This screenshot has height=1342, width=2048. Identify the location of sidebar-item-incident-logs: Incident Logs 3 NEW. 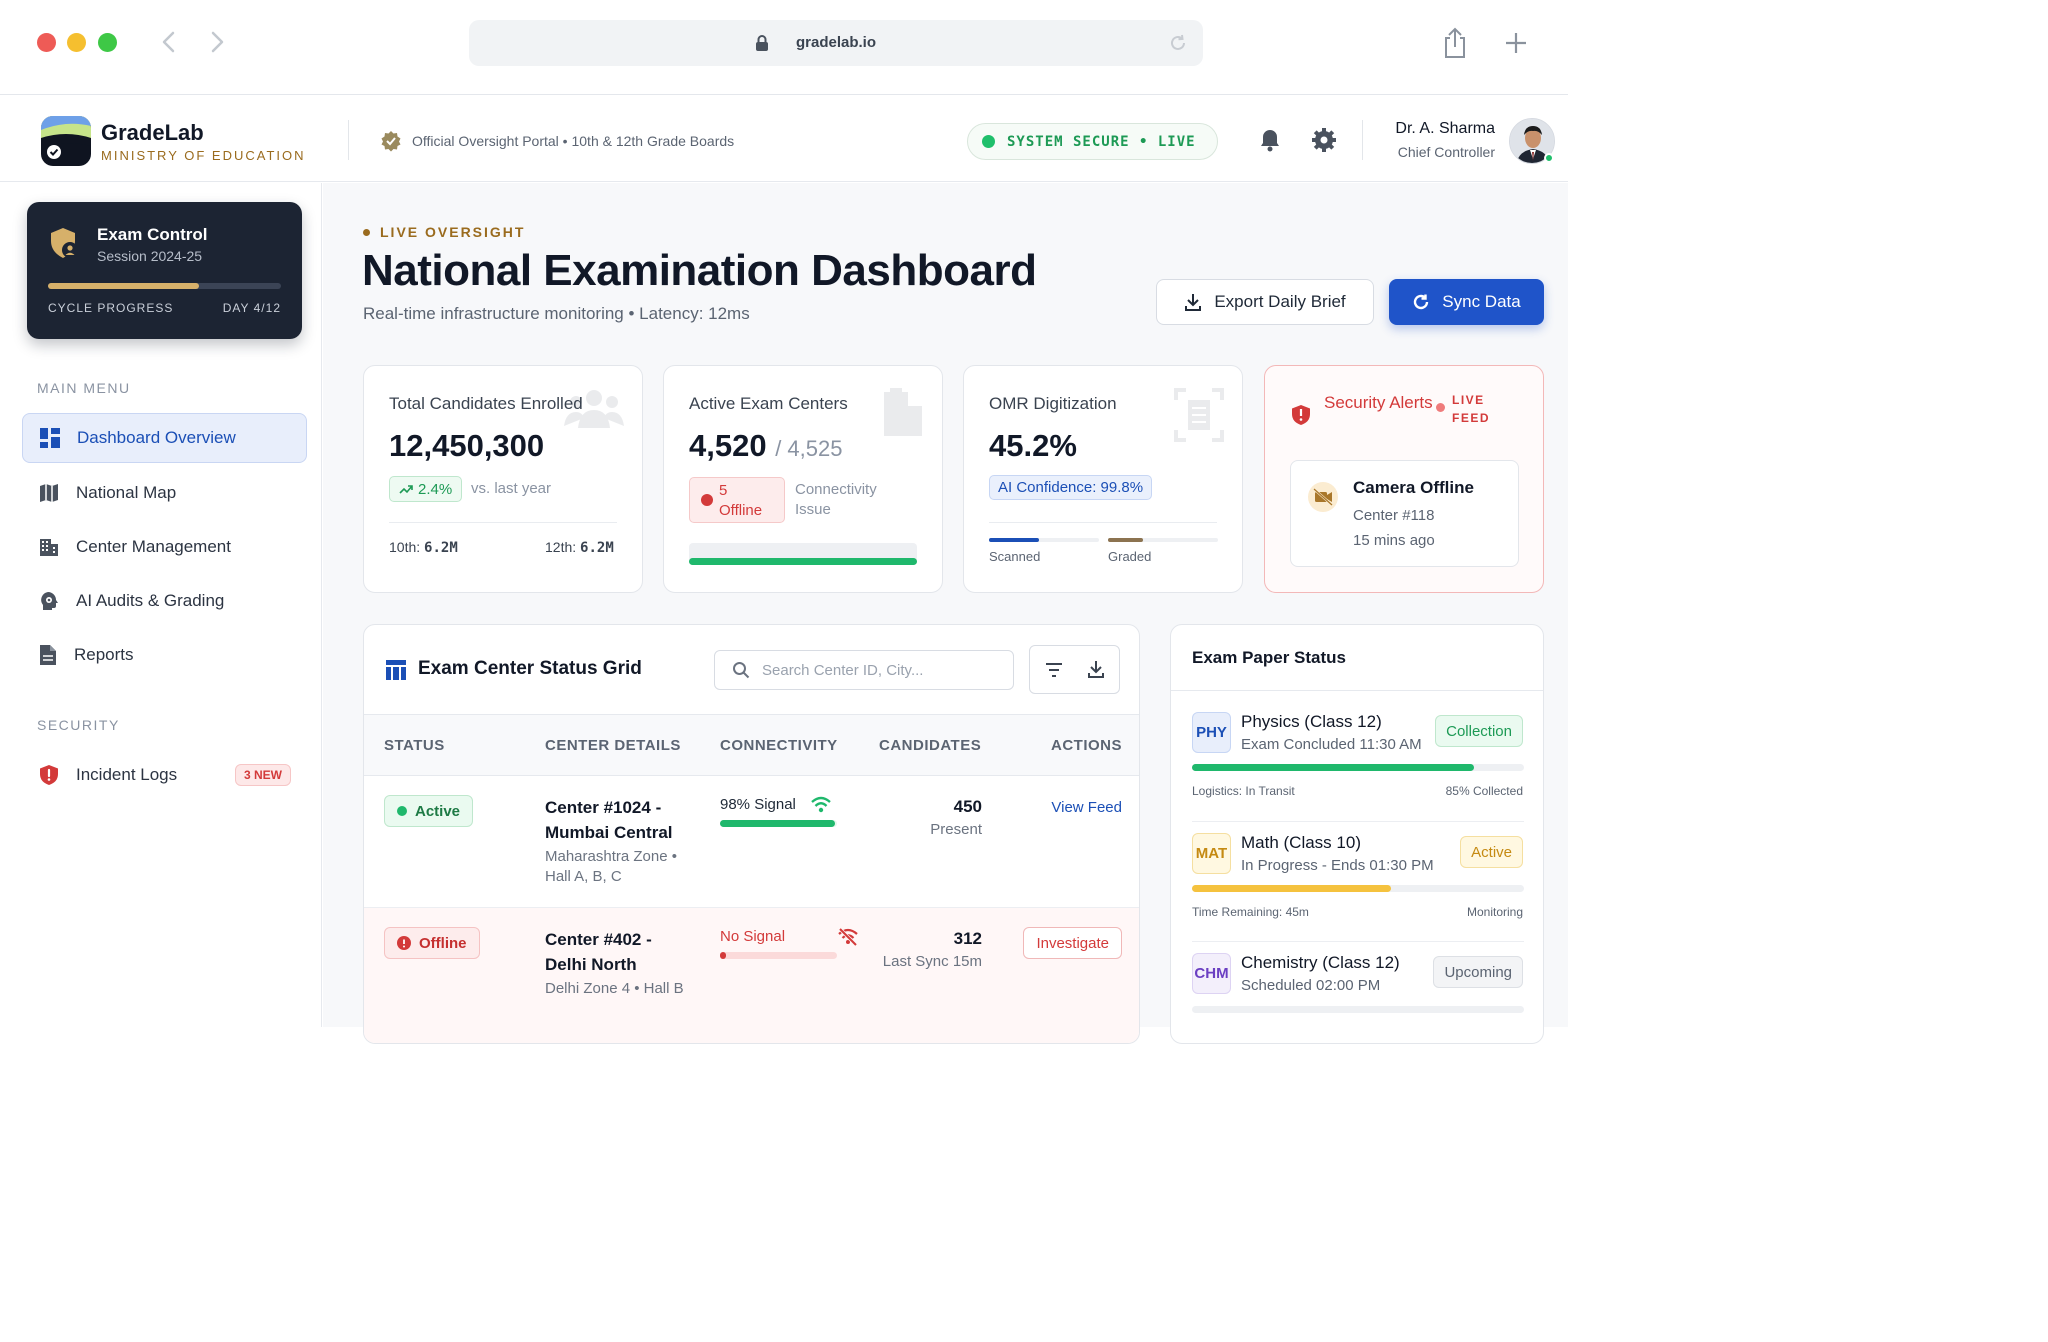
(164, 775).